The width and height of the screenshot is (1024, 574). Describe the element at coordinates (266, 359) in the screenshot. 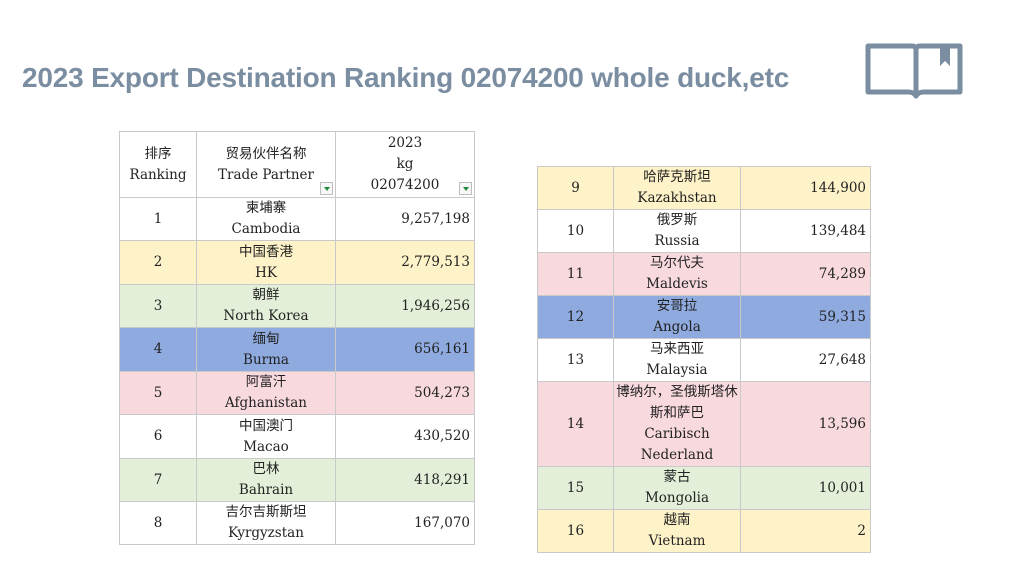

I see `partner-name-en: Burma` at that location.